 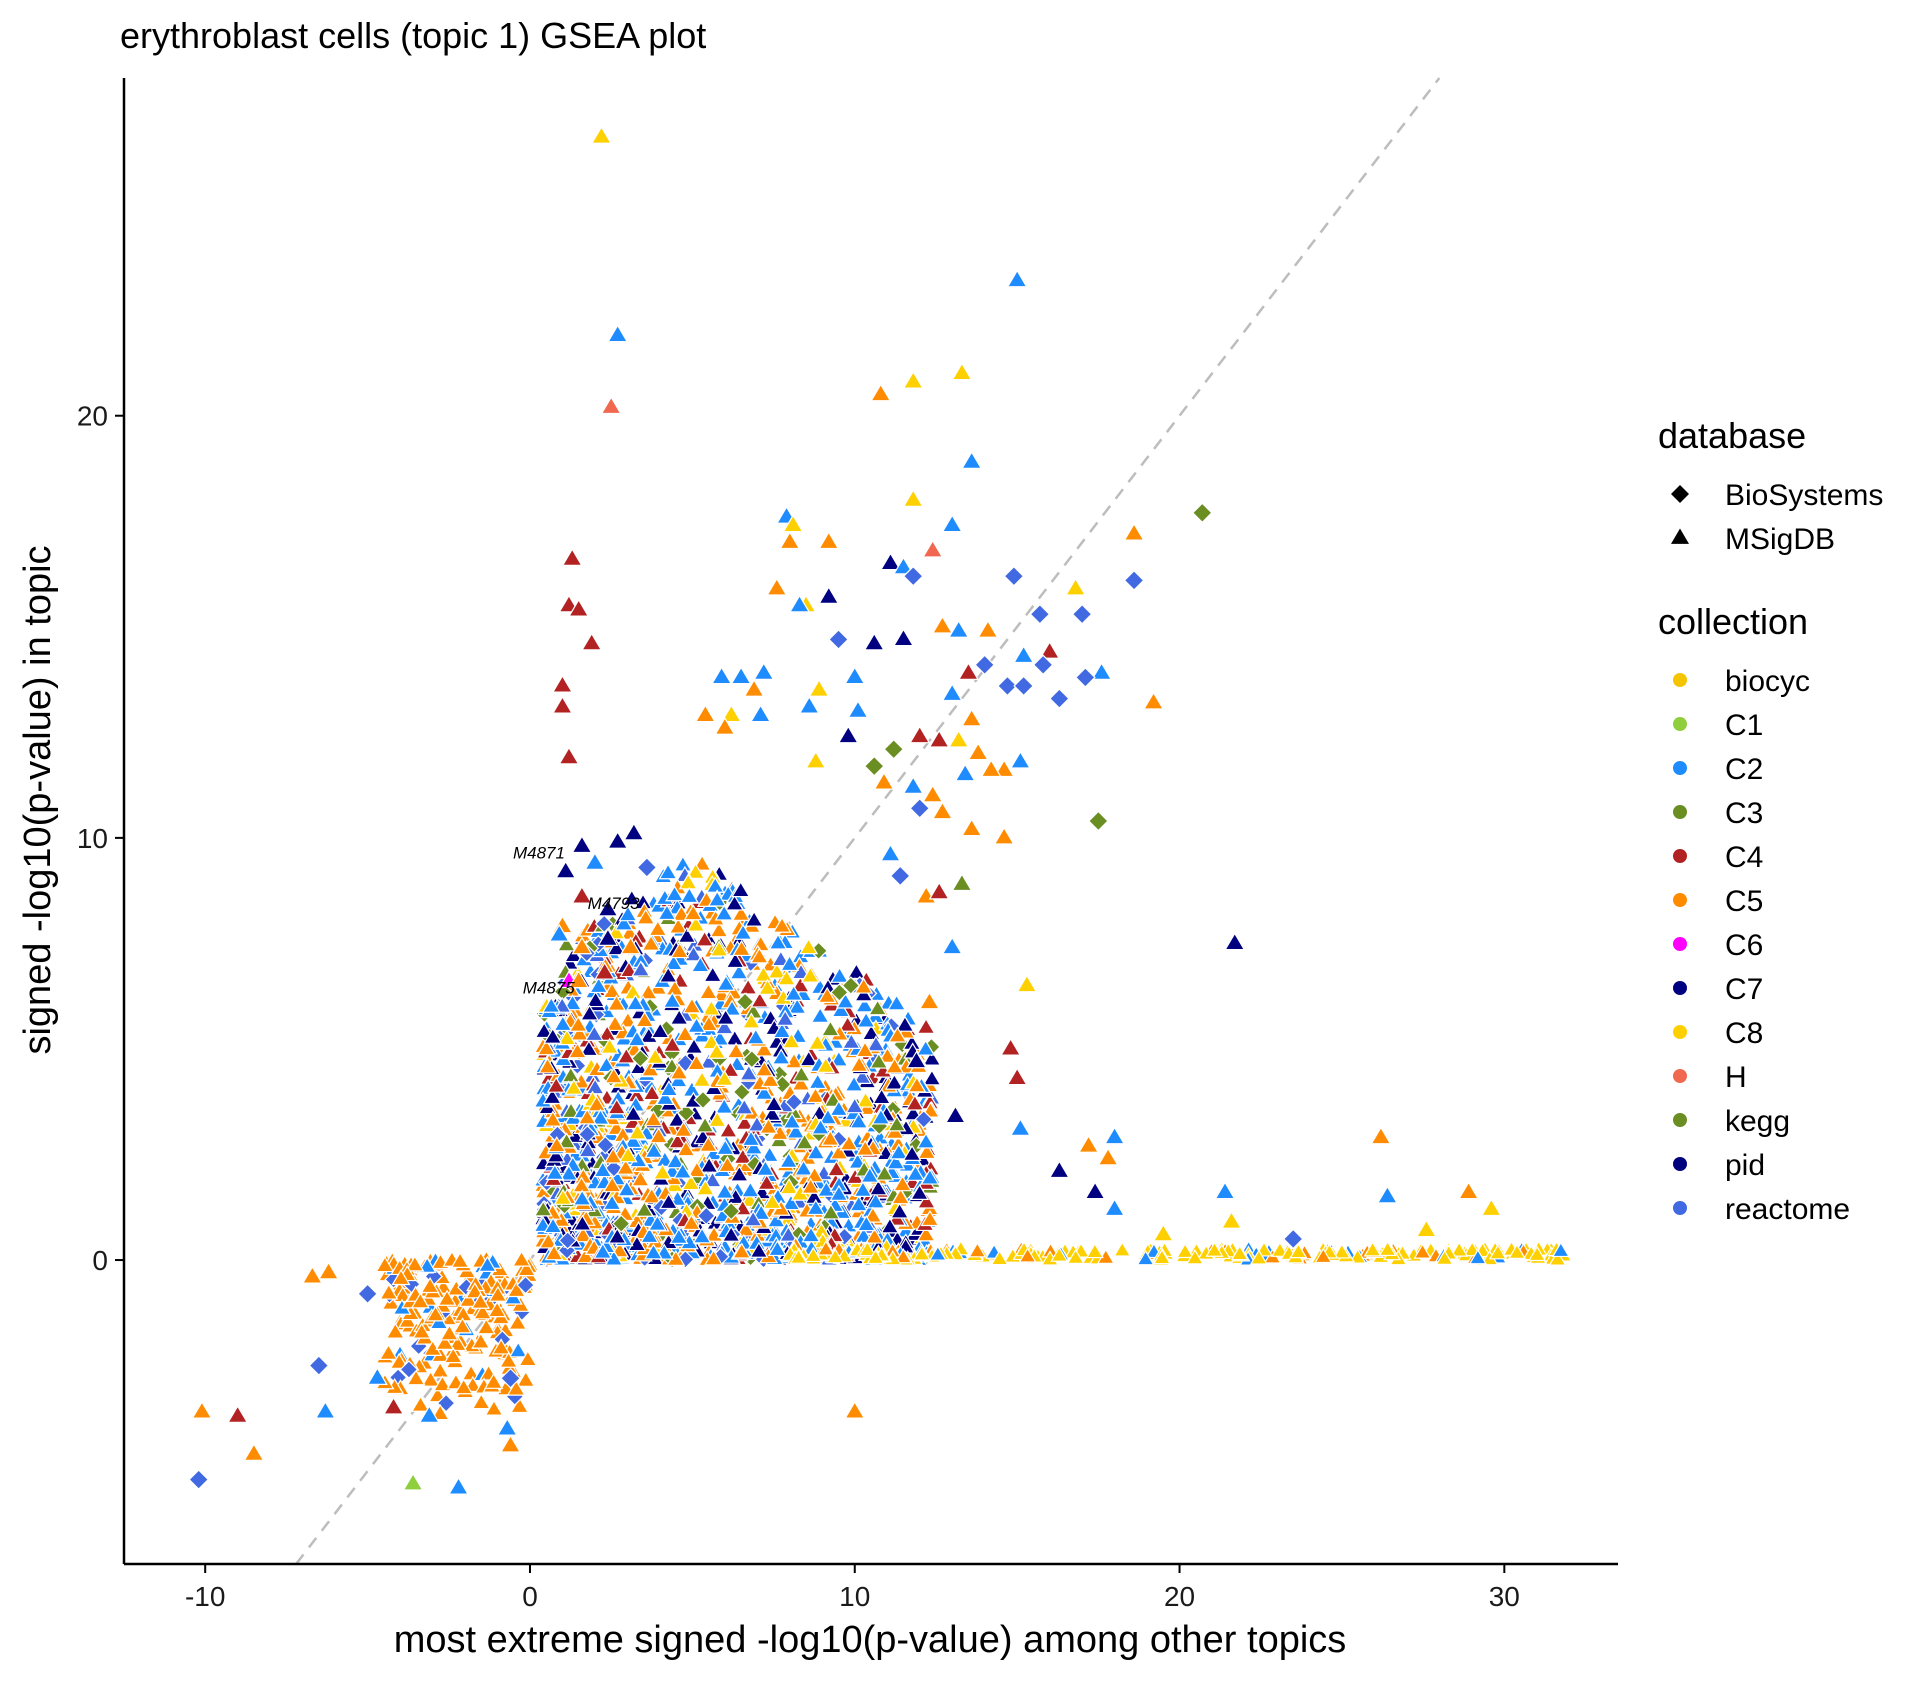 I want to click on y-axis-label: signed -log10(p-value) in topic, so click(x=38, y=799).